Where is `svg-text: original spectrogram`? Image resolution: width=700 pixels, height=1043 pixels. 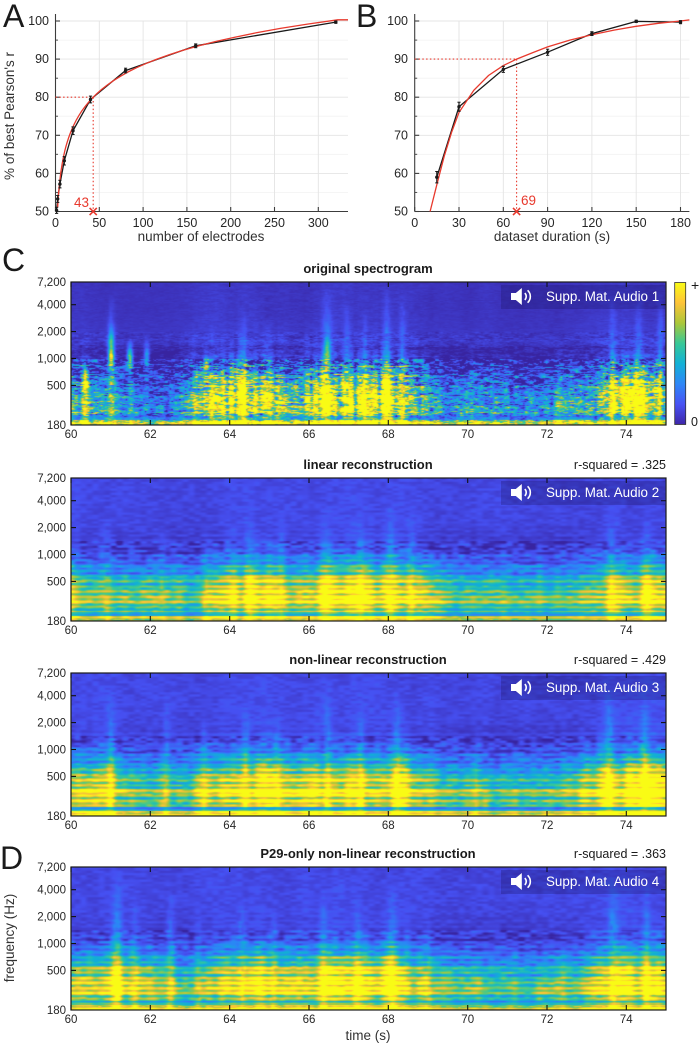 svg-text: original spectrogram is located at coordinates (367, 268).